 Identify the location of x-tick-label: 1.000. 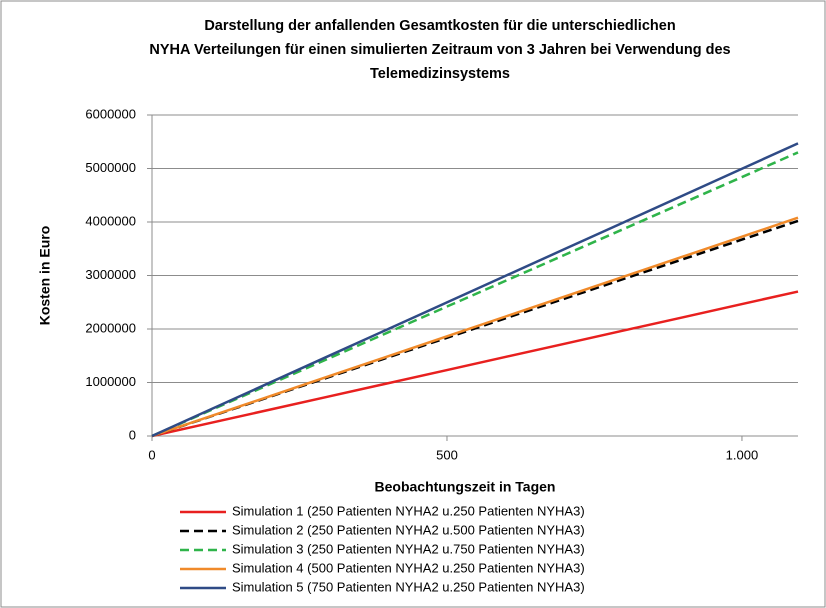
(742, 454).